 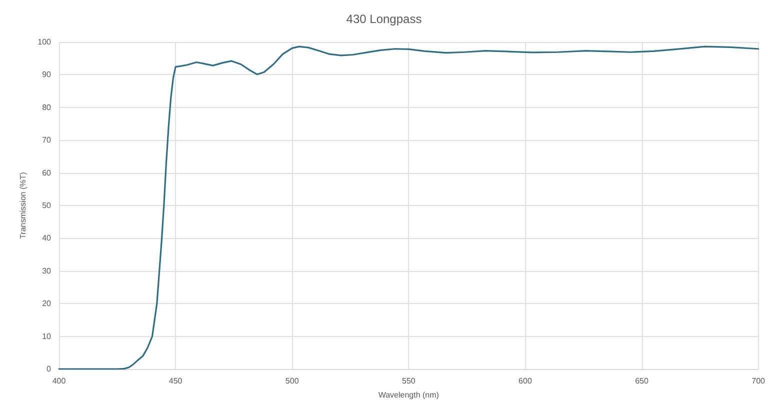 What do you see at coordinates (175, 381) in the screenshot?
I see `x-tick-label: 450` at bounding box center [175, 381].